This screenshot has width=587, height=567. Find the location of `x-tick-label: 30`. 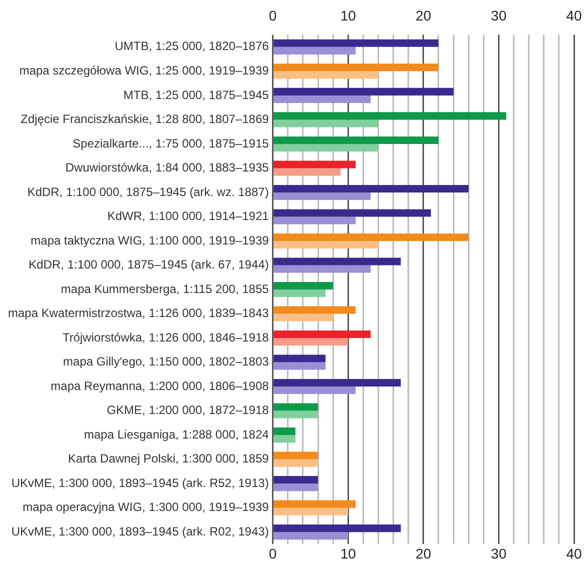

x-tick-label: 30 is located at coordinates (498, 553).